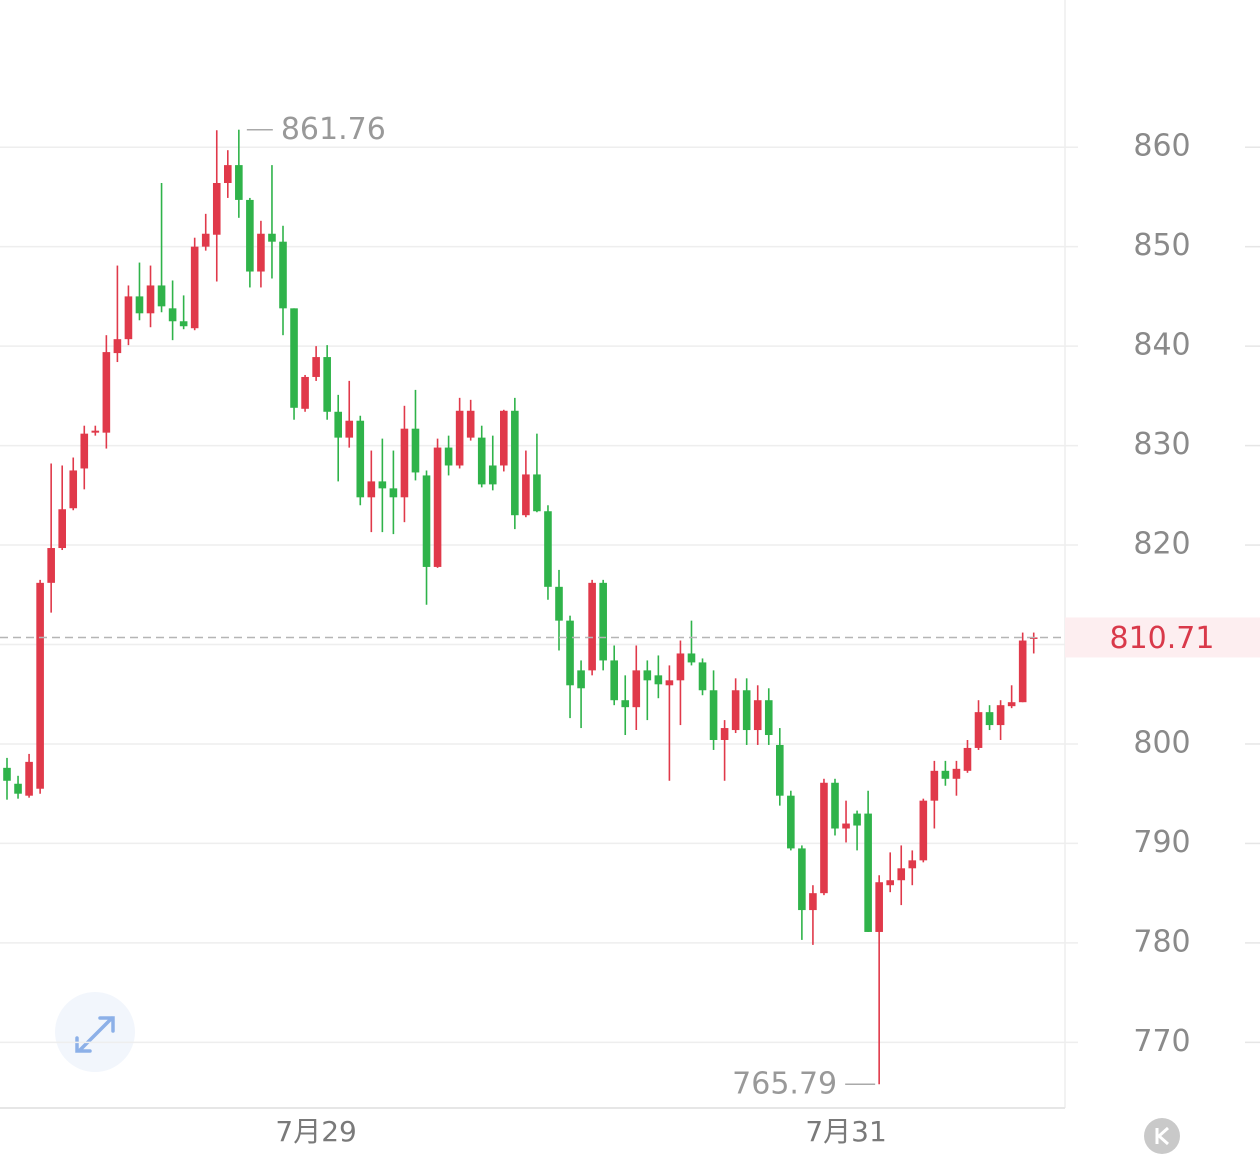  I want to click on y-tick-label: 790, so click(1161, 842).